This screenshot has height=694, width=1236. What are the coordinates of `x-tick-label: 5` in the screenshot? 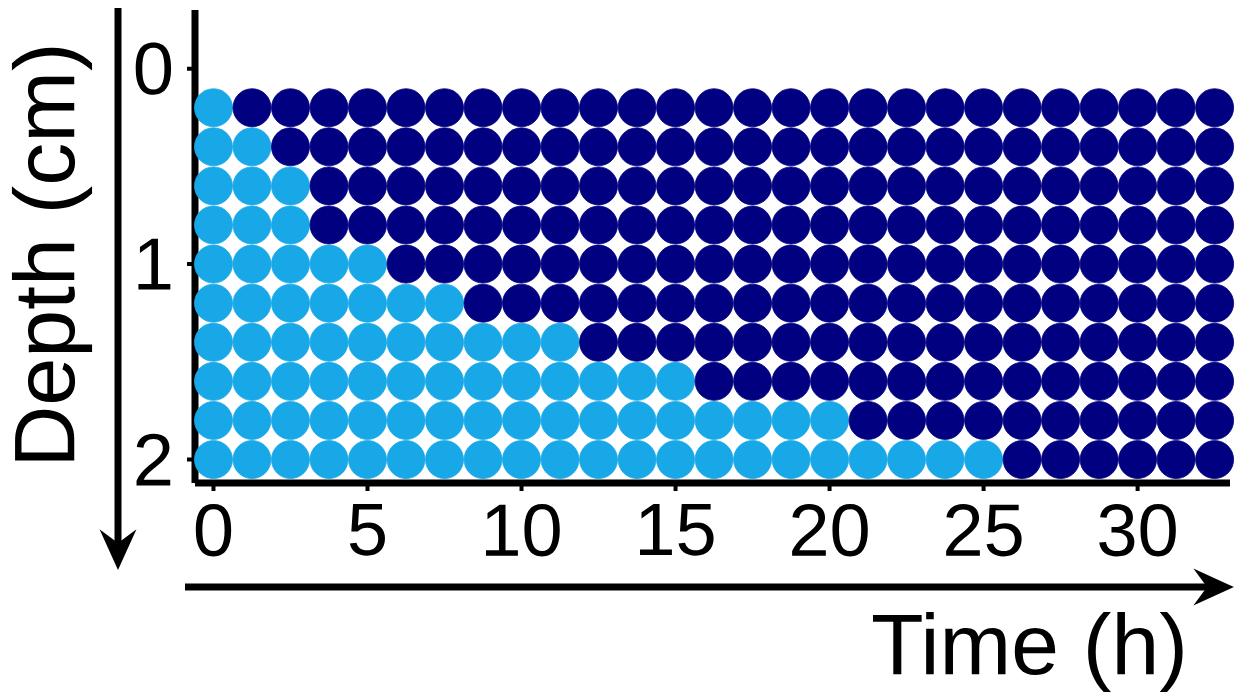 It's located at (367, 530).